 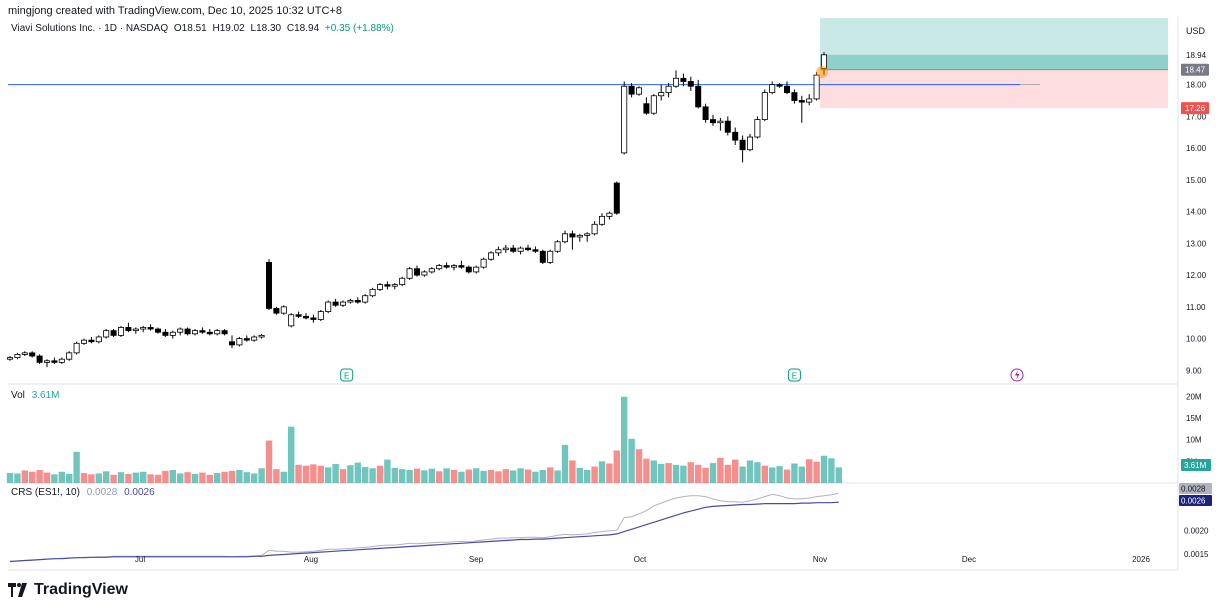 I want to click on symbol-name: Viavi Solutions Inc. · 1D · NASDAQ, so click(x=90, y=28).